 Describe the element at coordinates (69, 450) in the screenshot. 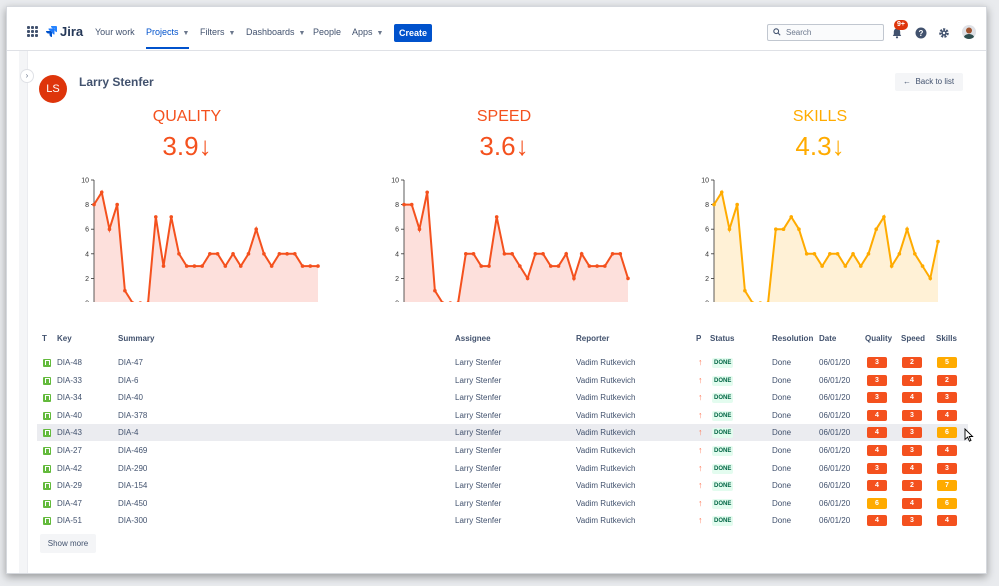

I see `issue-key-cell: DIA-27` at that location.